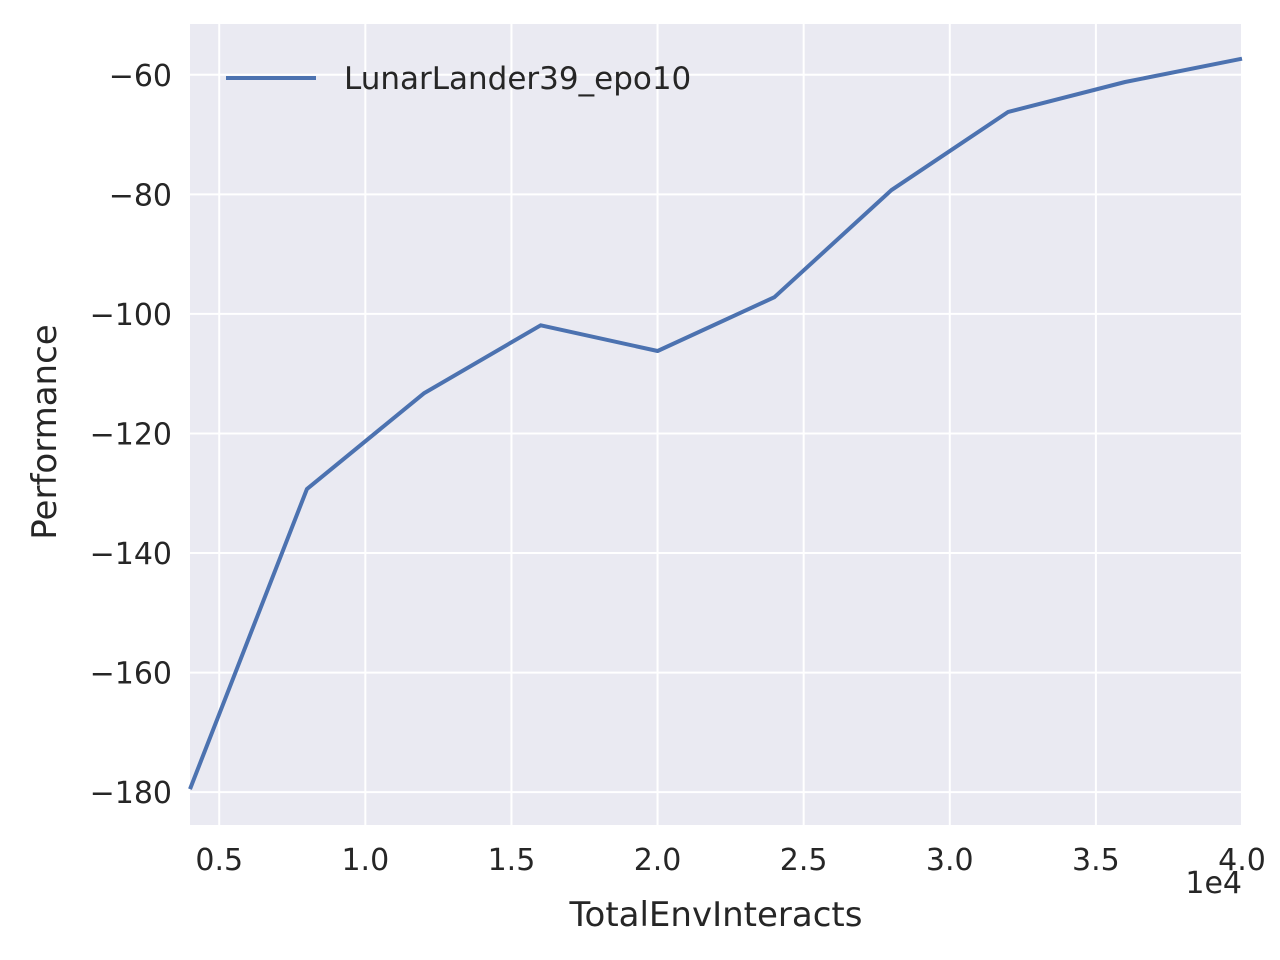 This screenshot has height=960, width=1280. Describe the element at coordinates (517, 79) in the screenshot. I see `legend-label: LunarLander39_epo10` at that location.